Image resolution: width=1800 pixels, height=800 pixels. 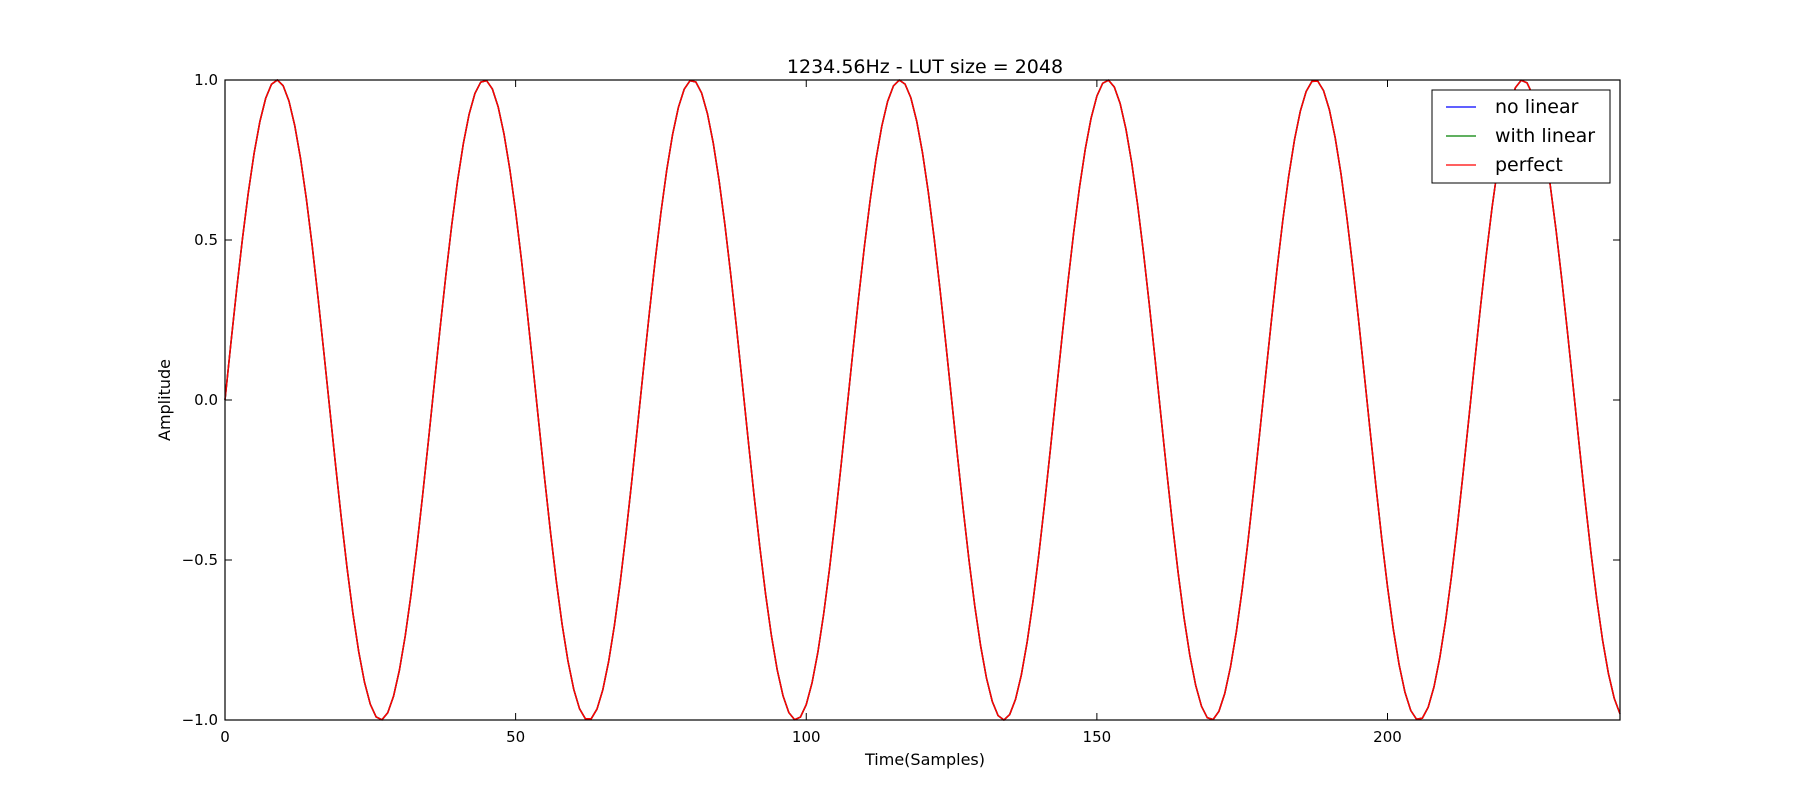 I want to click on x-tick-label: 100, so click(x=806, y=737).